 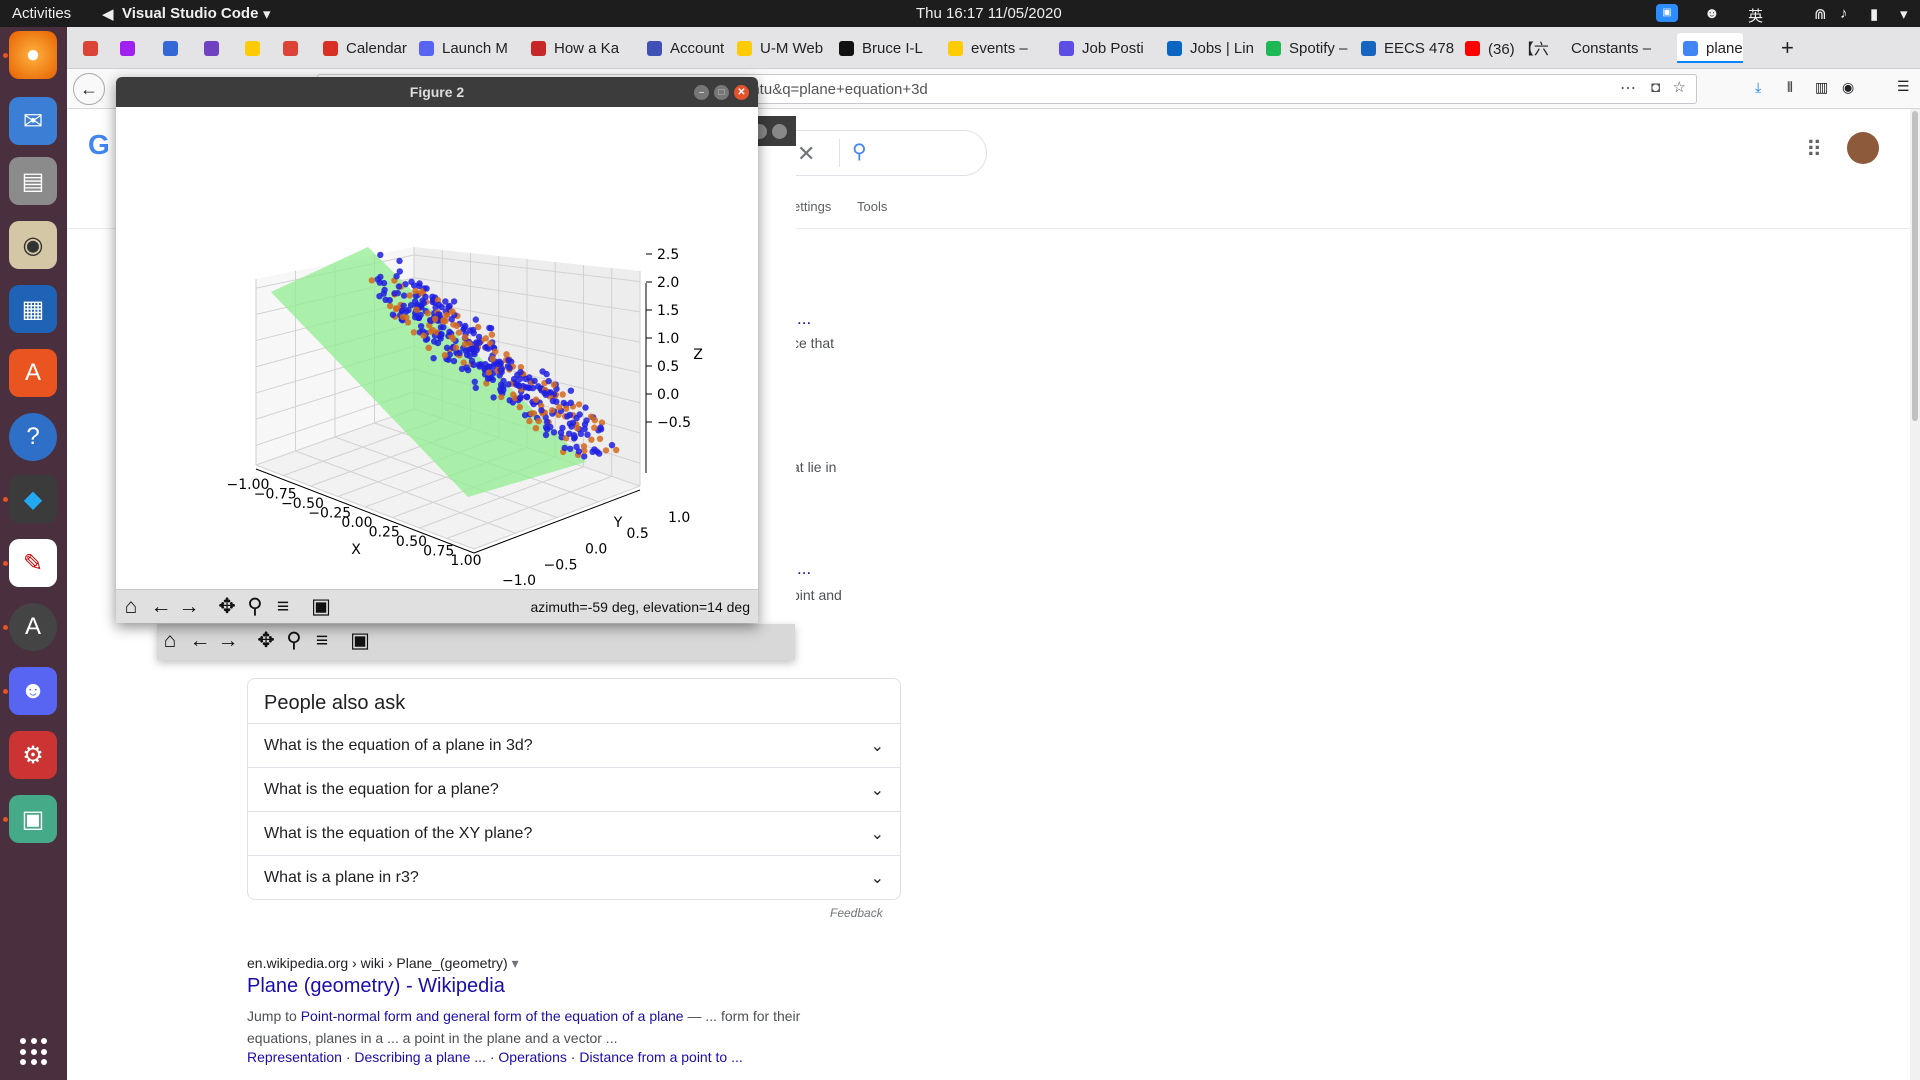 I want to click on result-title-link: Plane (geometry) - Wikipedia, so click(x=376, y=986).